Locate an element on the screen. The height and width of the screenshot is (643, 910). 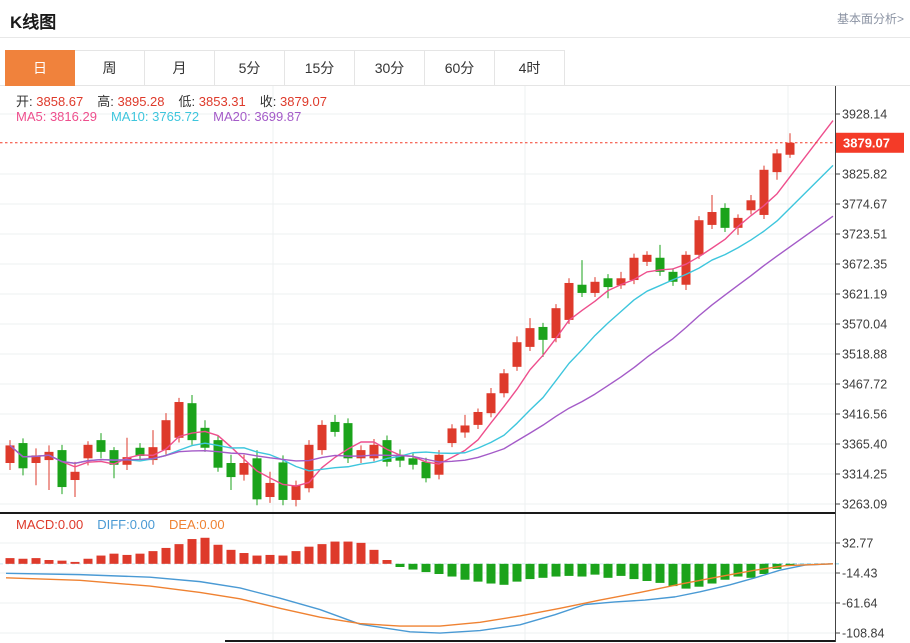
tab-5min: 5分 is located at coordinates (250, 68).